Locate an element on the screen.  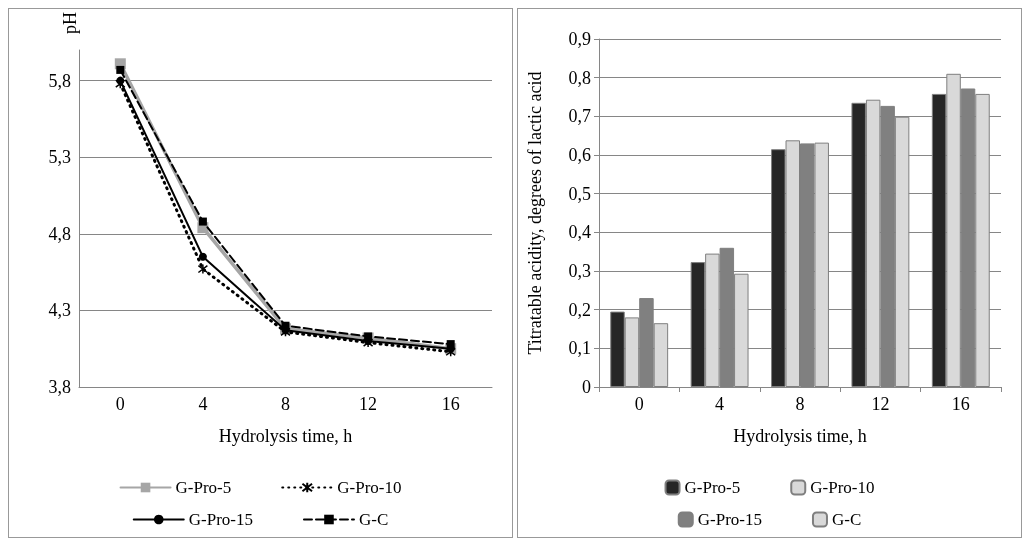
y-tick-label: 0,4 is located at coordinates (579, 232).